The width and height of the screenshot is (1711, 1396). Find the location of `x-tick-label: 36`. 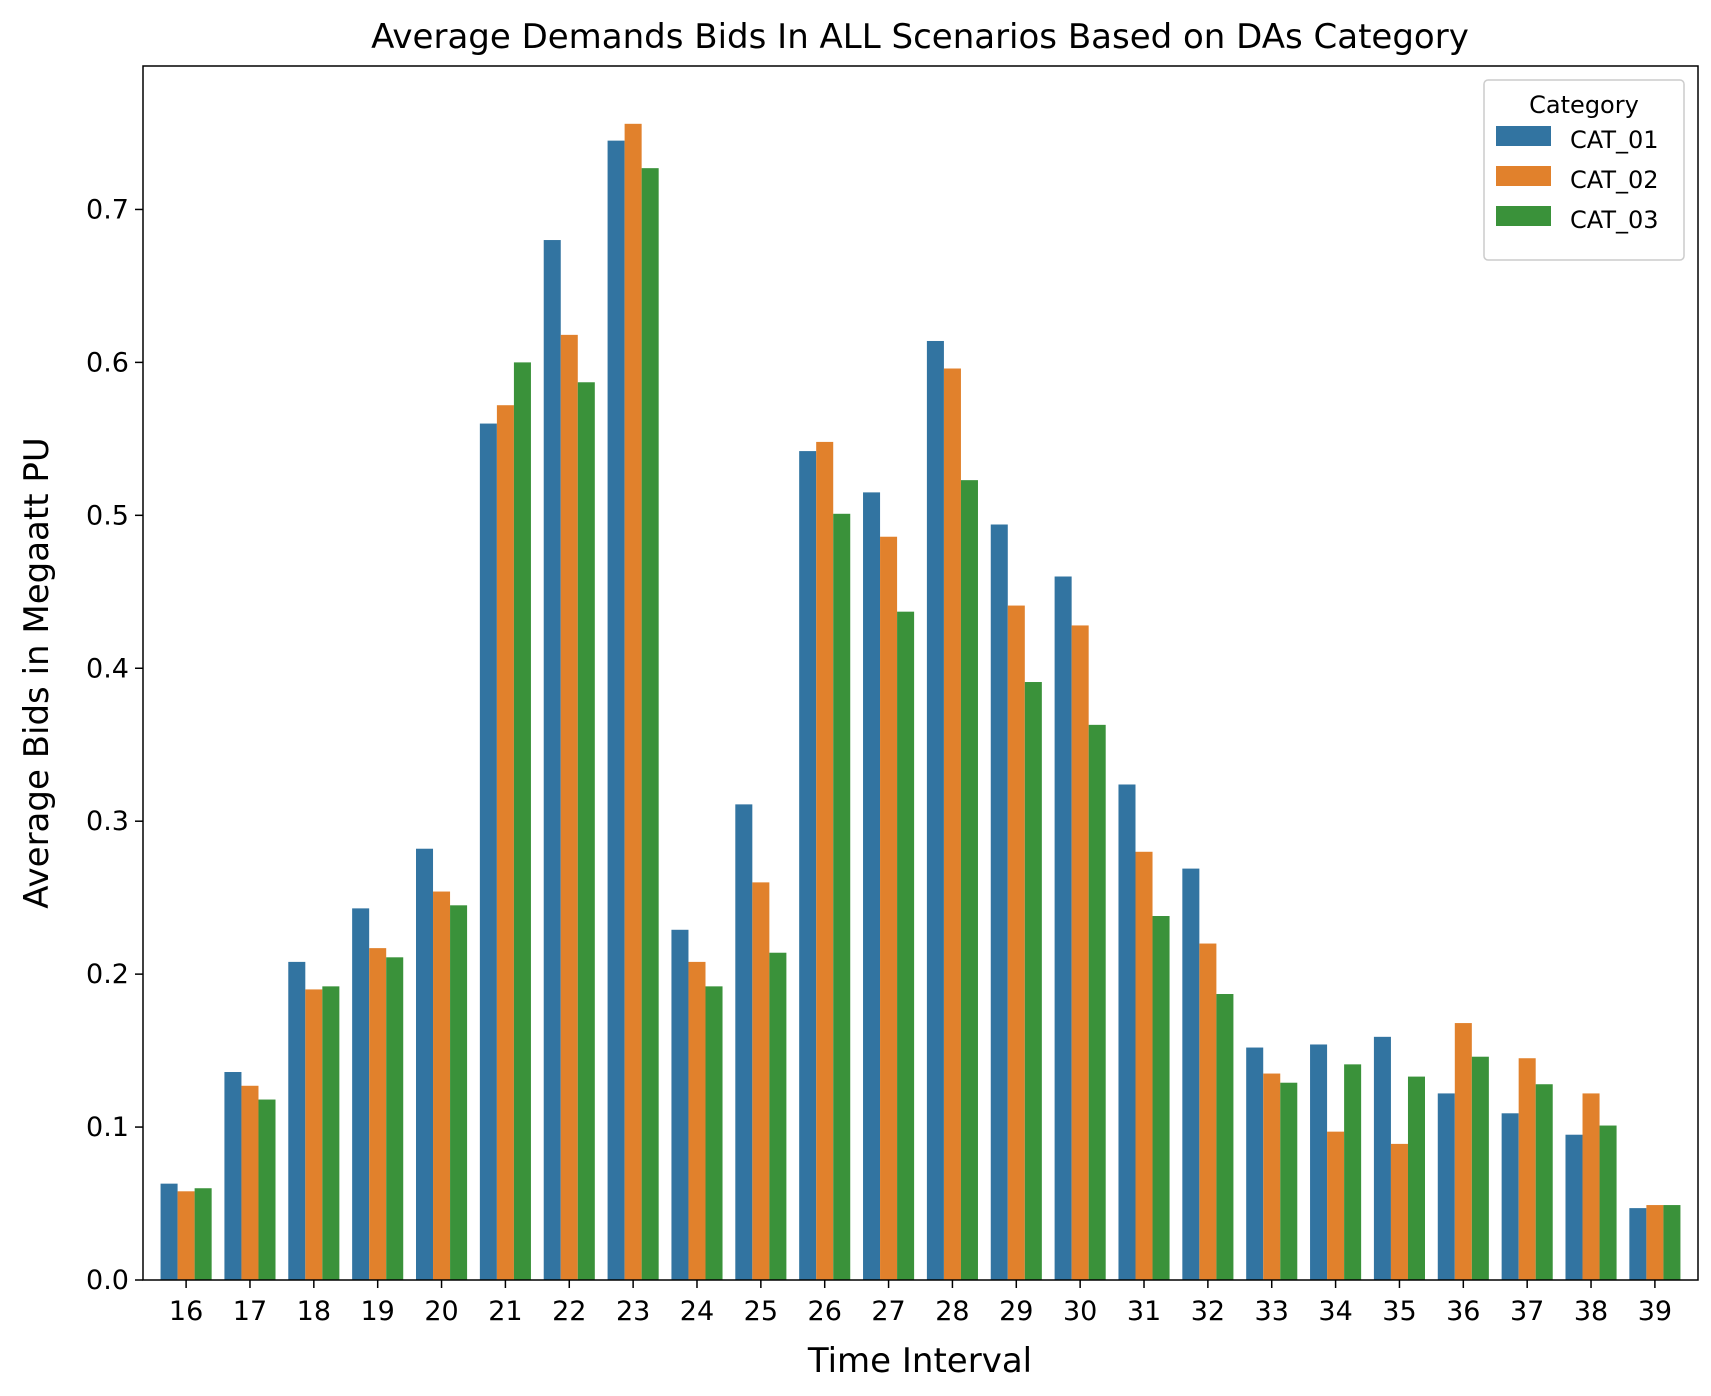

x-tick-label: 36 is located at coordinates (1463, 1311).